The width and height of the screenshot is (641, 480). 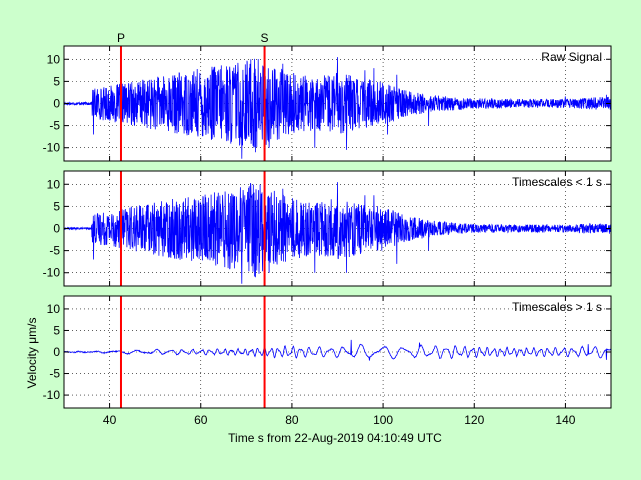 I want to click on x-axis-label: Time s from 22-Aug-2019 04:10:49 UTC, so click(x=335, y=438).